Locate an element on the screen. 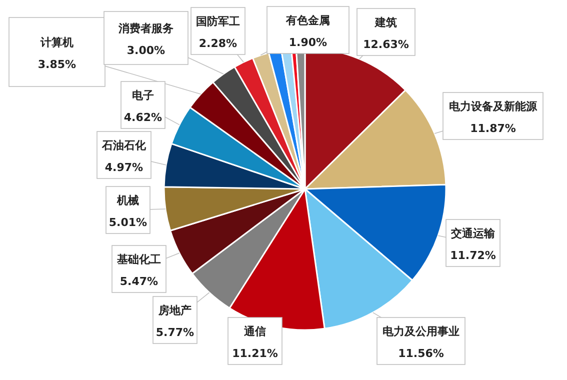  slice-label: 交通运输 is located at coordinates (473, 233).